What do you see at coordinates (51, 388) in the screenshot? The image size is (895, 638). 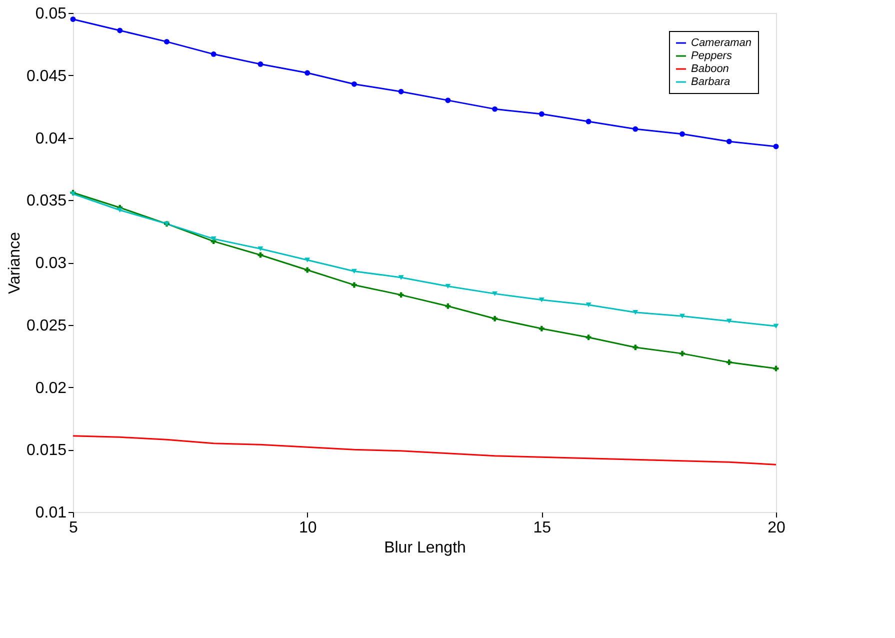 I see `y-tick-label: 0.02` at bounding box center [51, 388].